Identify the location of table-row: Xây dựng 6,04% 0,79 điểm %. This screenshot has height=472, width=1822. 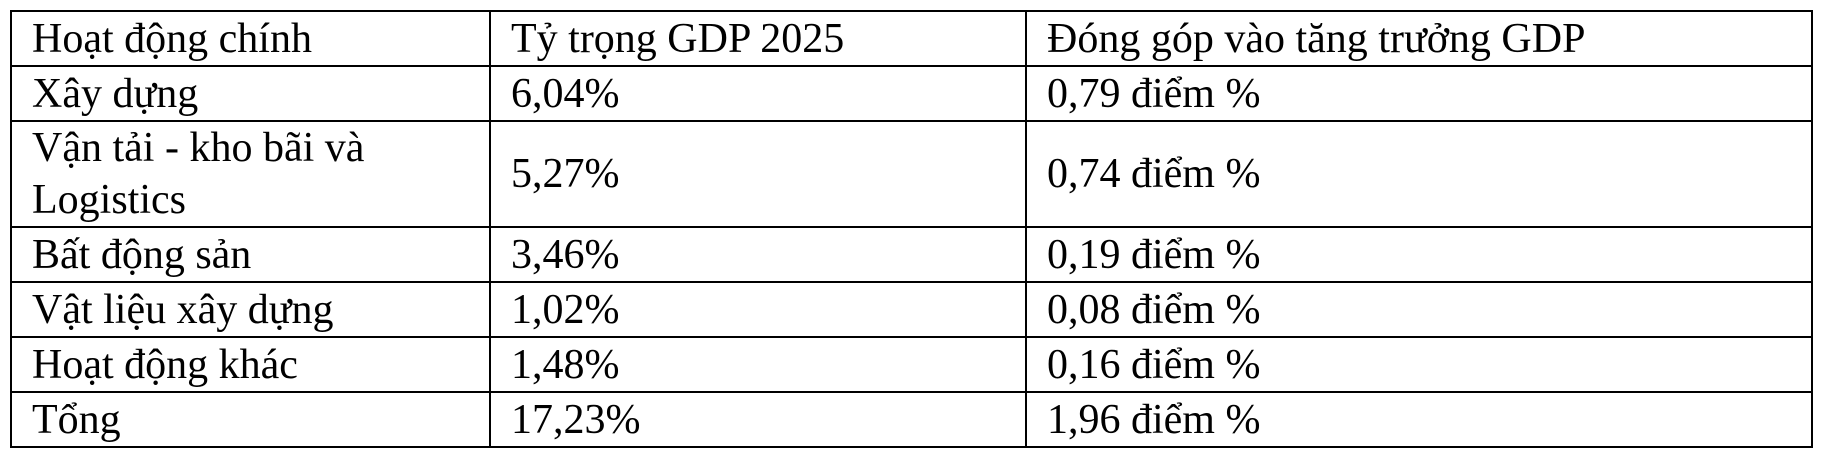
(911, 93).